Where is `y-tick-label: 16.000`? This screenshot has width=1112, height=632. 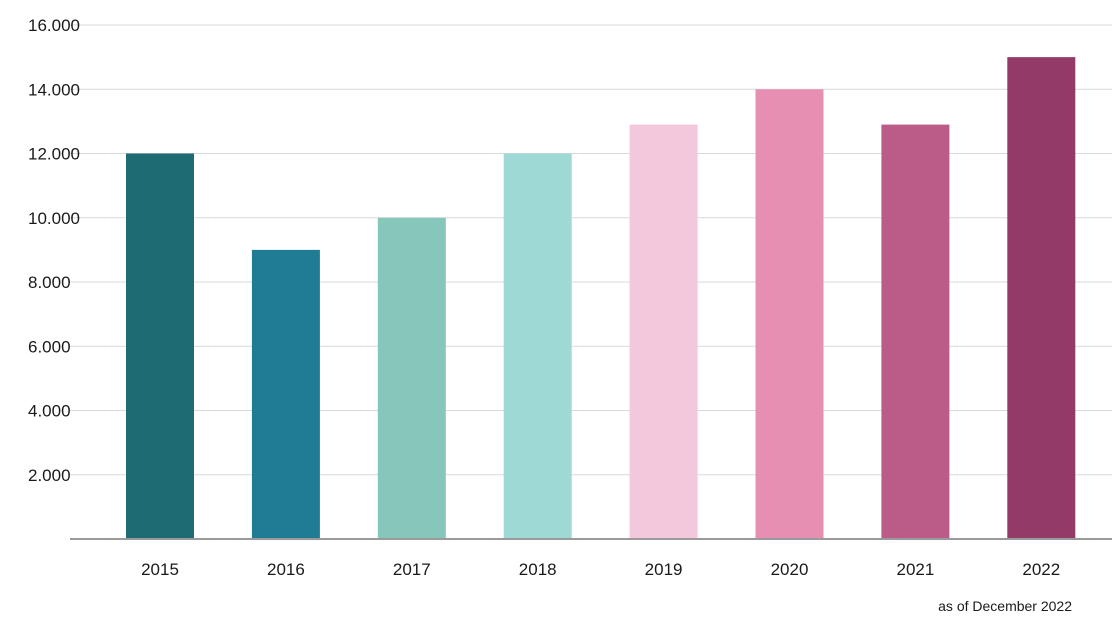
y-tick-label: 16.000 is located at coordinates (54, 25).